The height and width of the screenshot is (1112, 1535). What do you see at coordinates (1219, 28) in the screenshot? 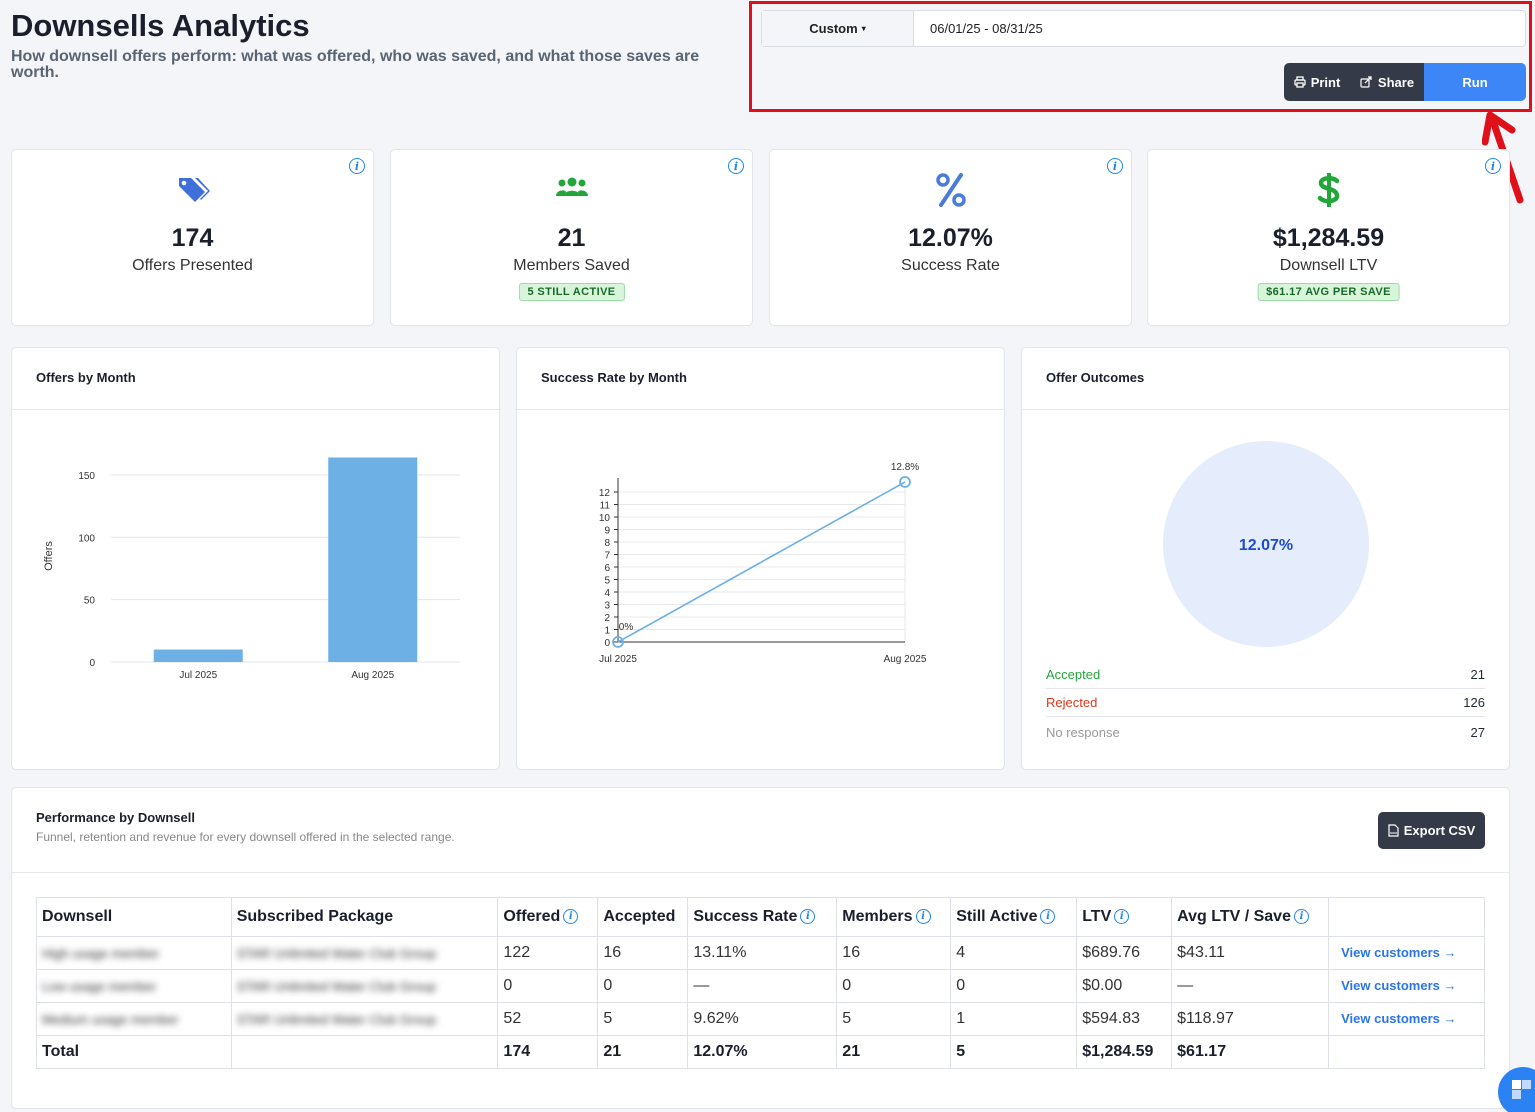
I see `date-range-input` at bounding box center [1219, 28].